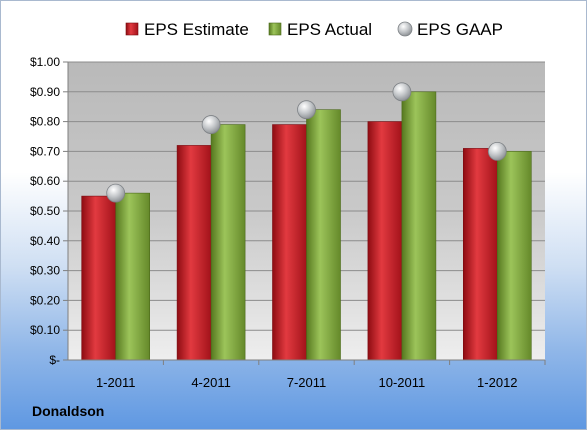 Image resolution: width=587 pixels, height=430 pixels. Describe the element at coordinates (45, 211) in the screenshot. I see `y-tick-label: $0.50` at that location.